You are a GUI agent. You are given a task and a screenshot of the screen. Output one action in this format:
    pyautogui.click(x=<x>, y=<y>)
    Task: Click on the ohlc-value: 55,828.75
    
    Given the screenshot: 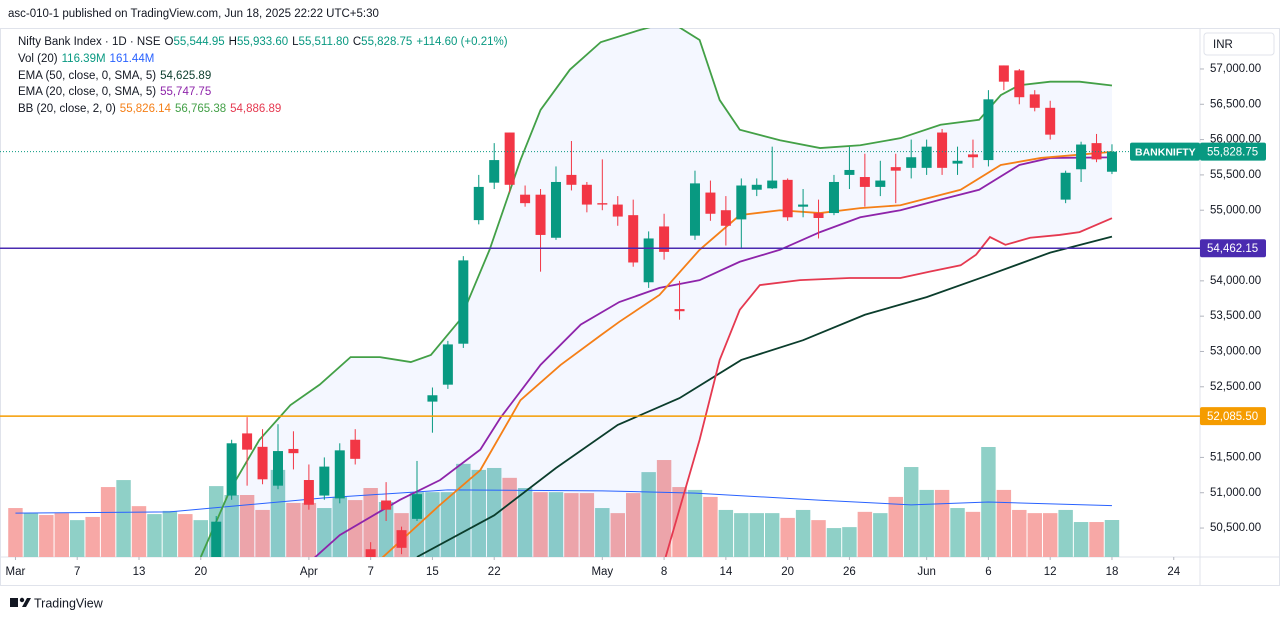 What is the action you would take?
    pyautogui.click(x=387, y=42)
    